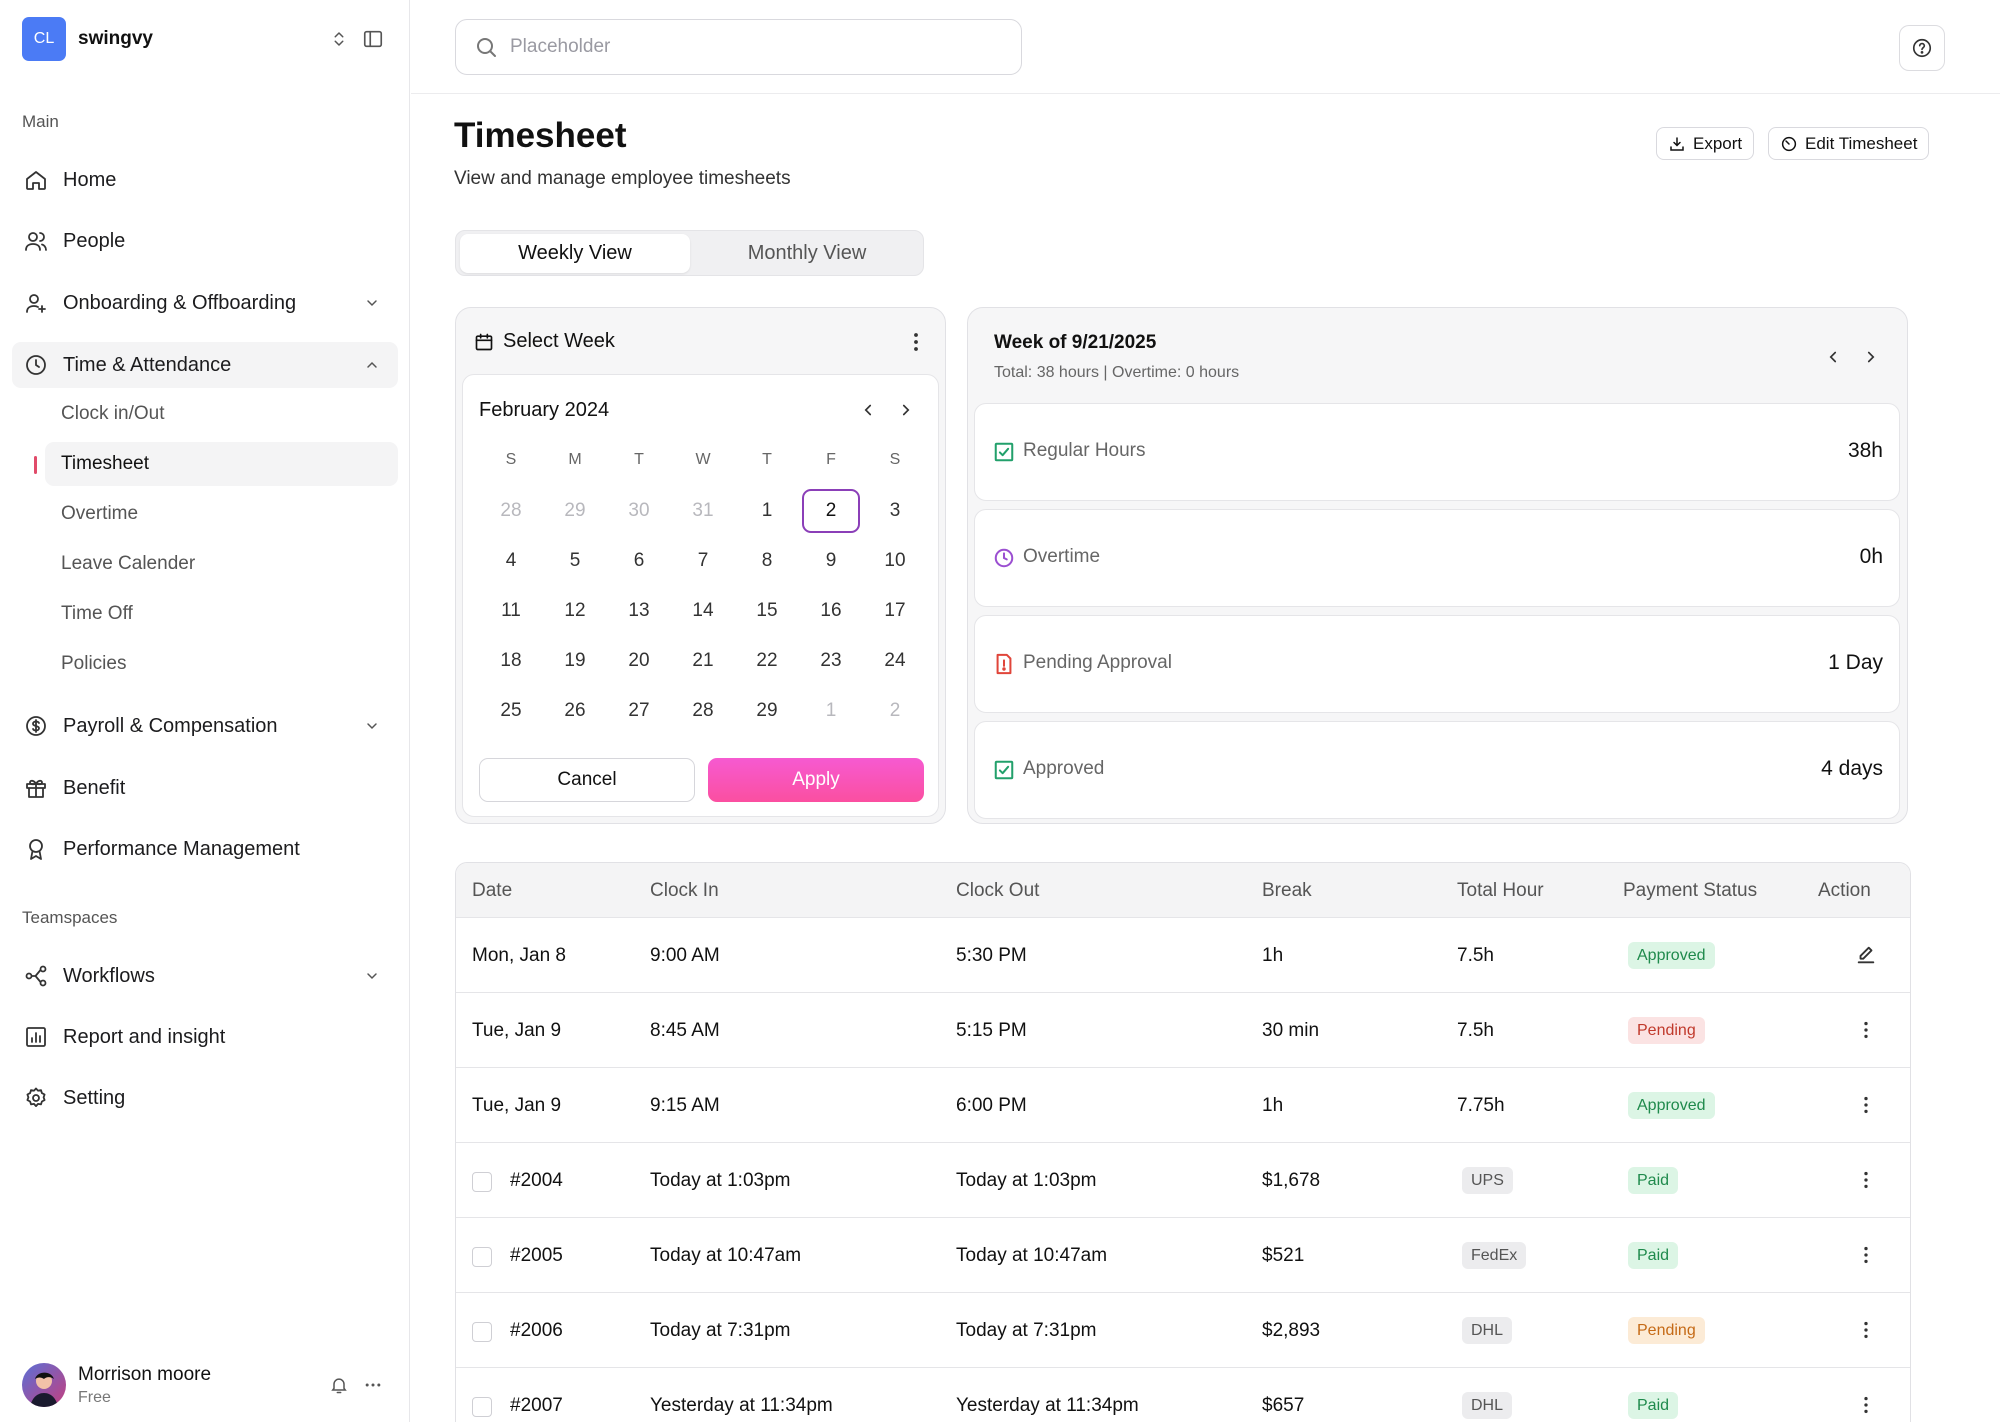 The height and width of the screenshot is (1422, 2000). I want to click on column-header-payment-status: Payment Status, so click(1690, 890).